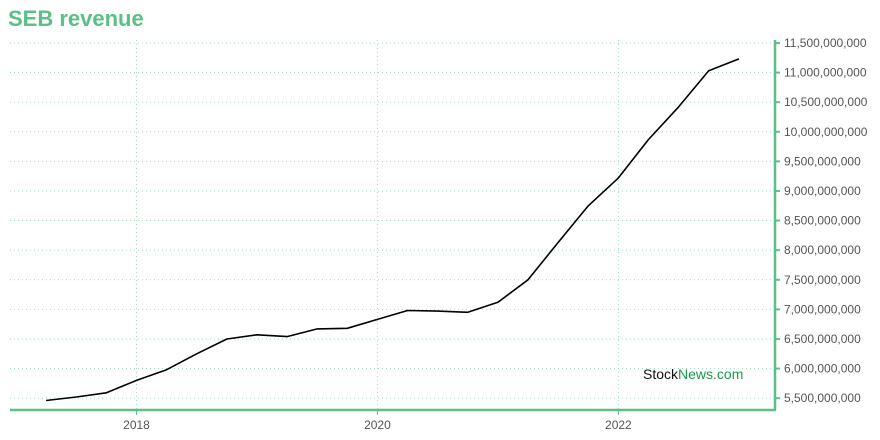 This screenshot has height=440, width=880. I want to click on y-tick-label: 7,500,000,000, so click(822, 280).